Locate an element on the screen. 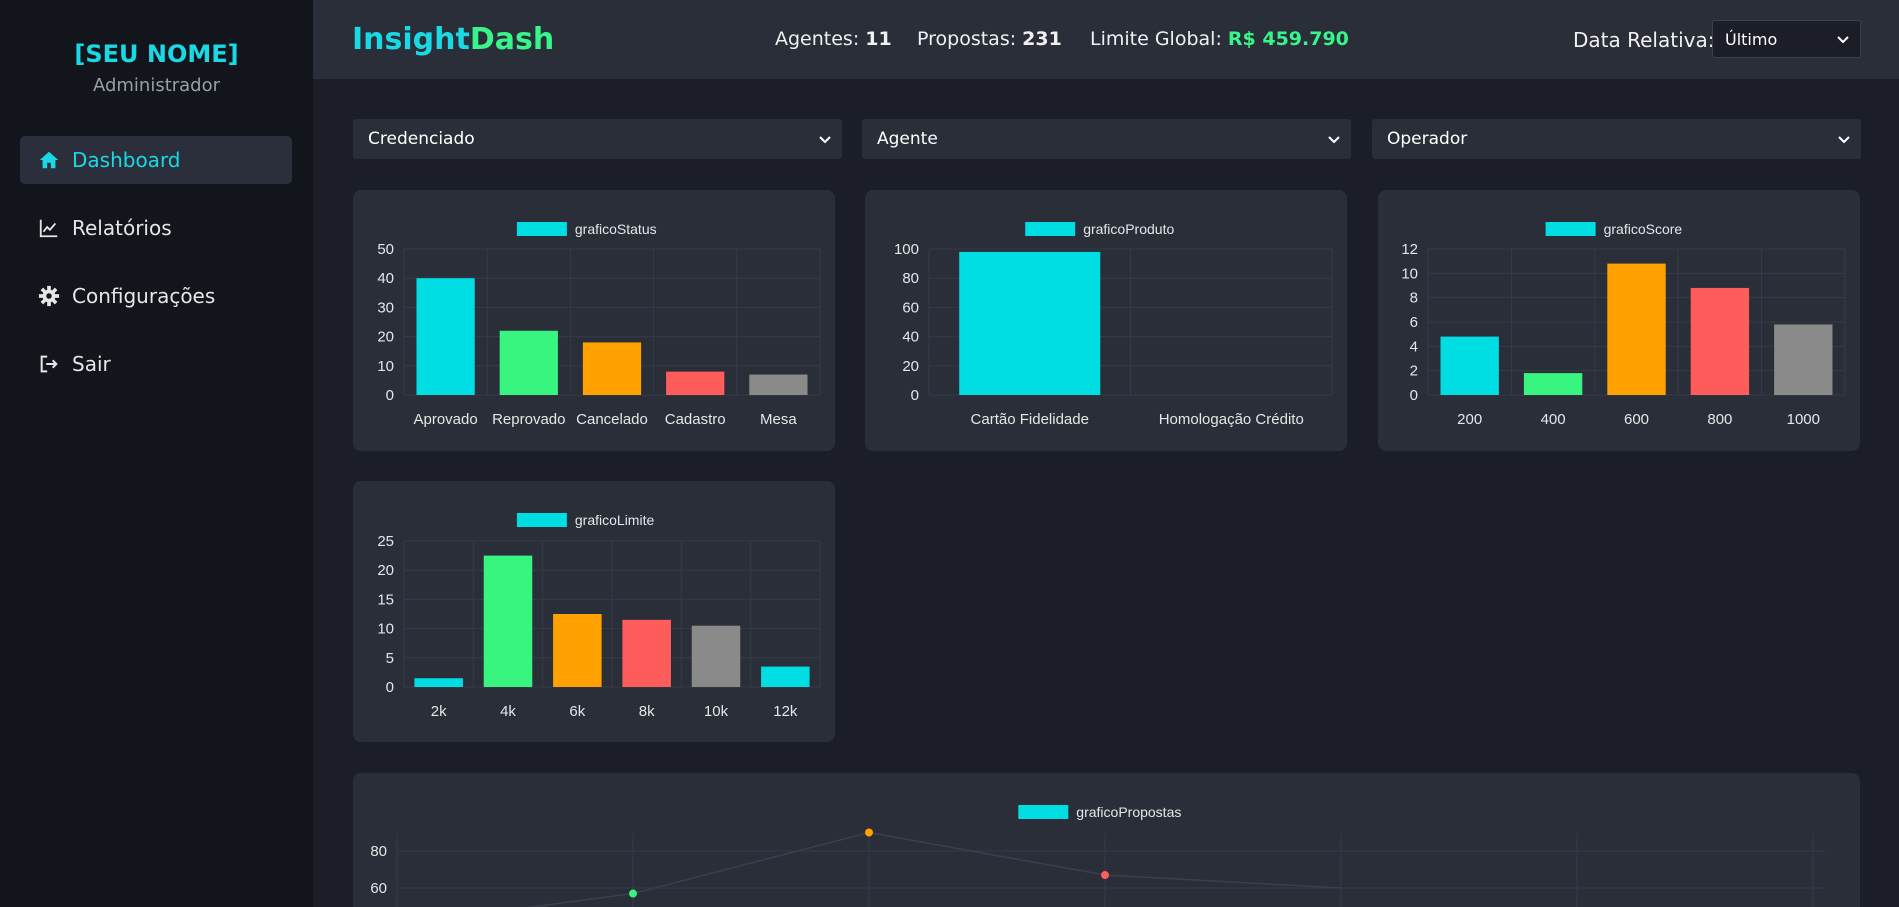  chart-card-propostas: graficoPropostas 60 80 is located at coordinates (1106, 840).